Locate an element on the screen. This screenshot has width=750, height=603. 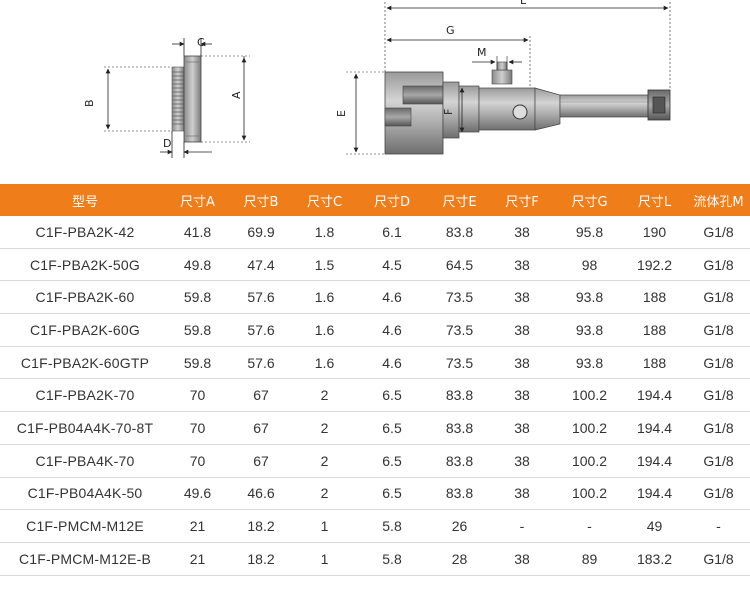
cell-d: 6.1 is located at coordinates (392, 232).